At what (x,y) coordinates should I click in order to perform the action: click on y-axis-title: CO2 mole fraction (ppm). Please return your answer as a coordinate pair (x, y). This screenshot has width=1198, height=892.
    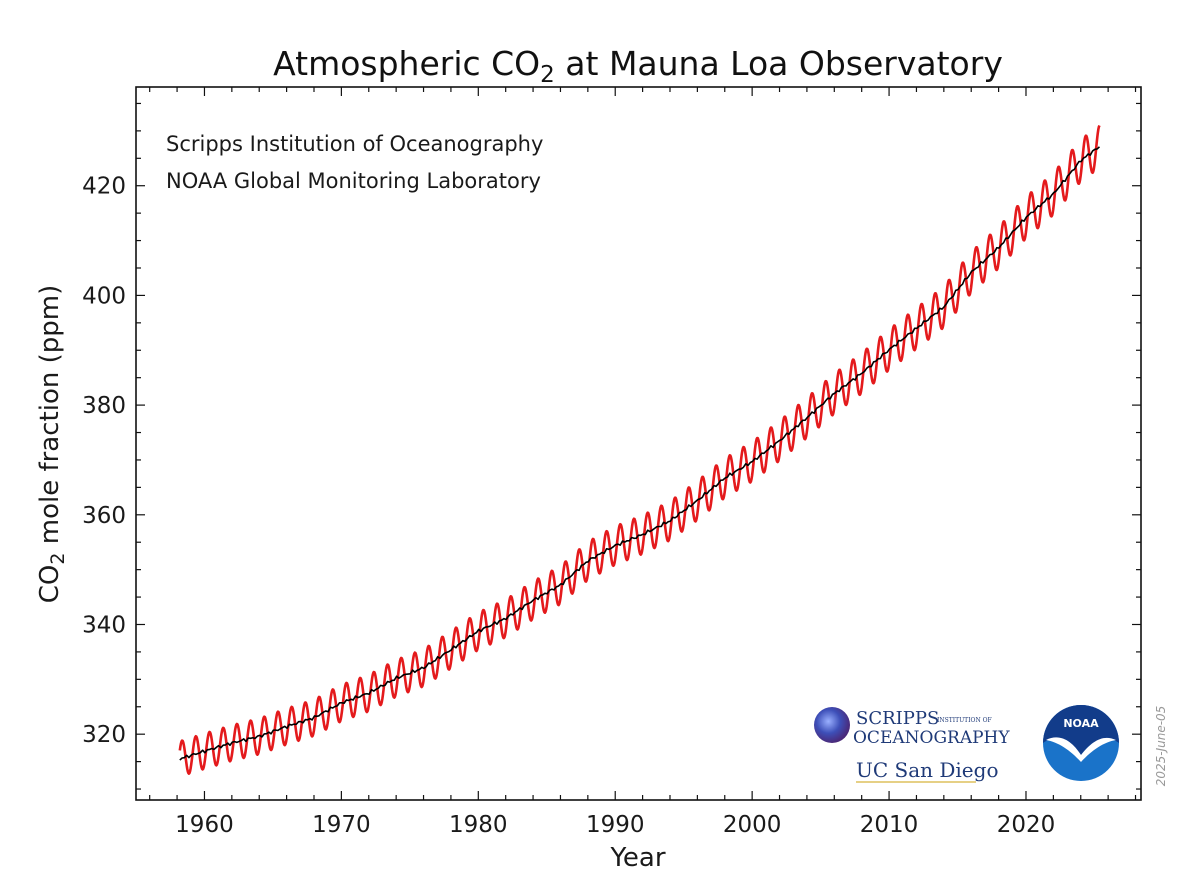
    Looking at the image, I should click on (52, 444).